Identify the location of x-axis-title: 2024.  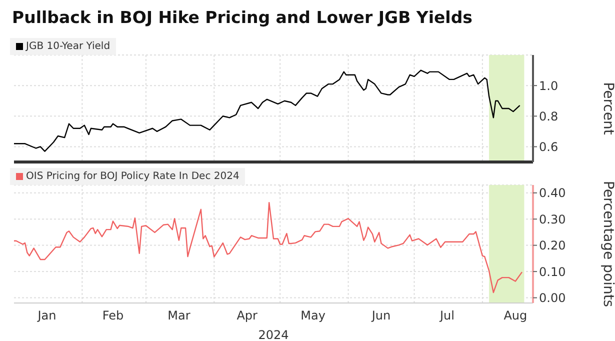
(273, 334).